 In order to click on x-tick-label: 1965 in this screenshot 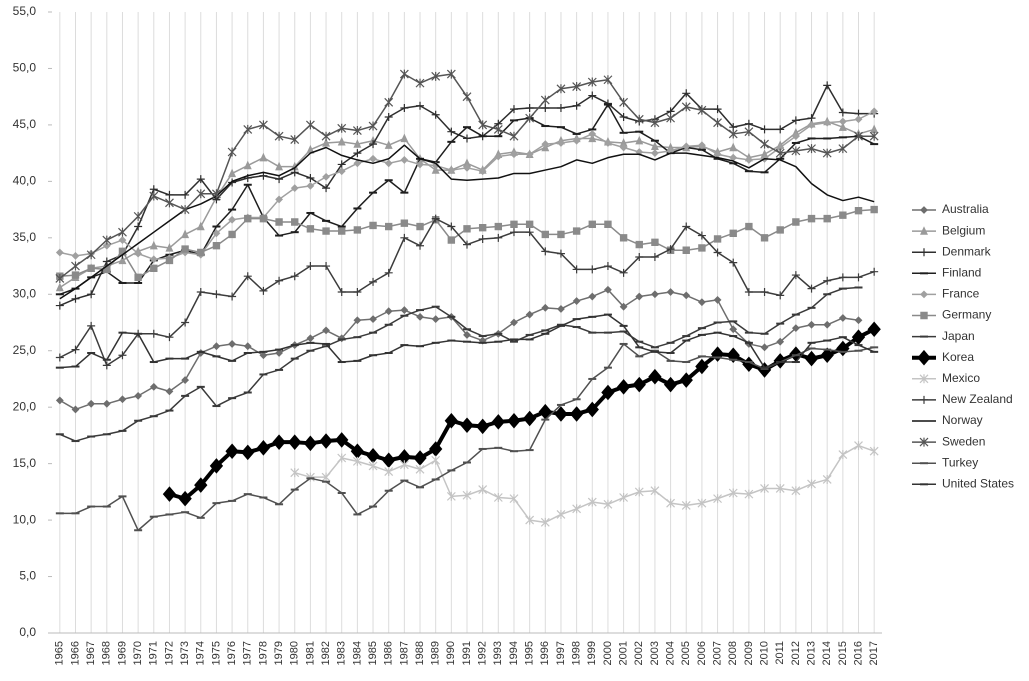, I will do `click(60, 653)`.